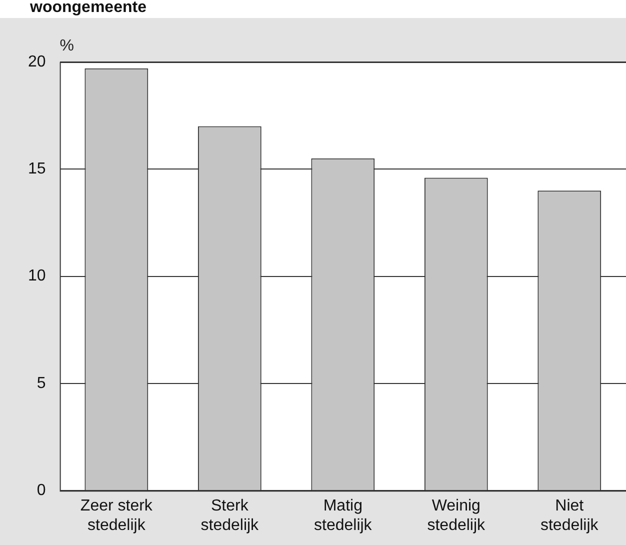  I want to click on x-tick-label: Matig stedelijk, so click(343, 516).